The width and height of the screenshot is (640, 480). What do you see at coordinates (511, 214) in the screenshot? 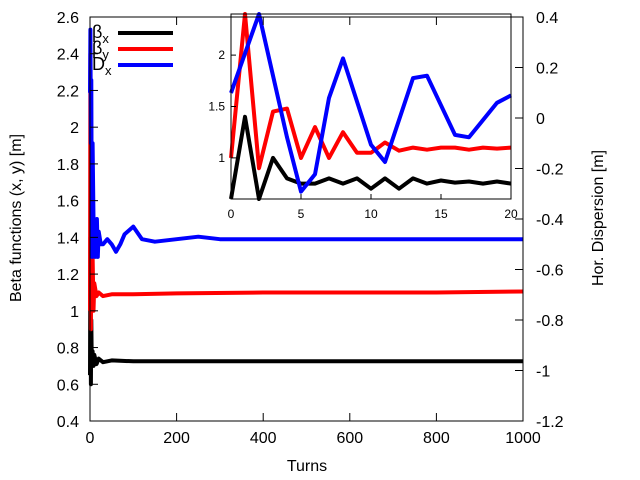
I see `inset-x-tick-label: 20` at bounding box center [511, 214].